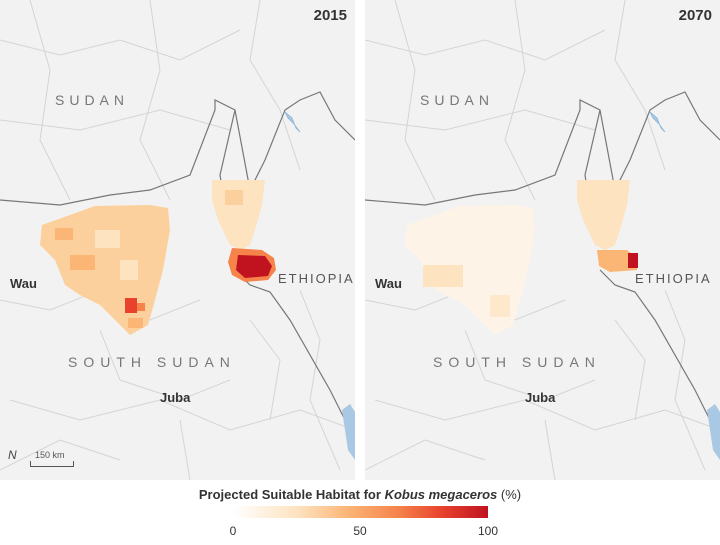  Describe the element at coordinates (470, 270) in the screenshot. I see `habitat-region-west-2070` at that location.